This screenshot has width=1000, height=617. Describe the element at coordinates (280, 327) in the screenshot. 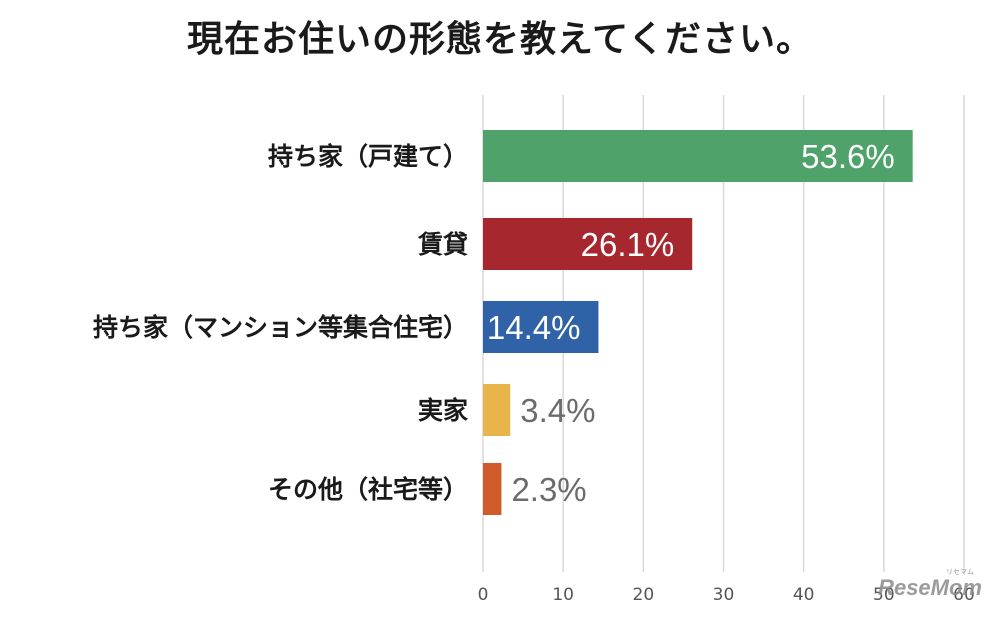

I see `category-label: 持ち家（マンション等集合住宅）` at that location.